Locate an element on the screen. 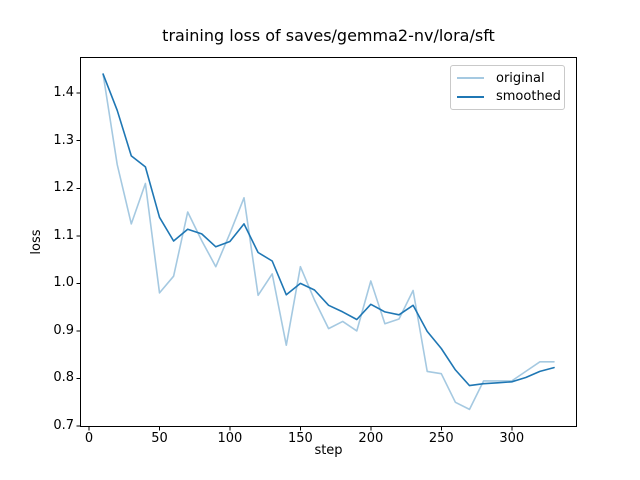 This screenshot has height=480, width=640. y-tick-label: 1.1 is located at coordinates (63, 235).